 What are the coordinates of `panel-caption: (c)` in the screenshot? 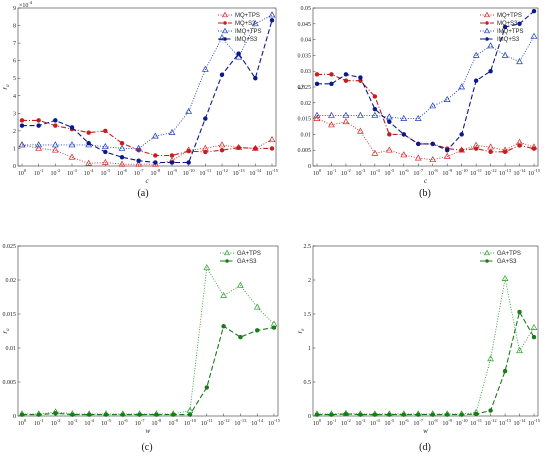 It's located at (146, 447).